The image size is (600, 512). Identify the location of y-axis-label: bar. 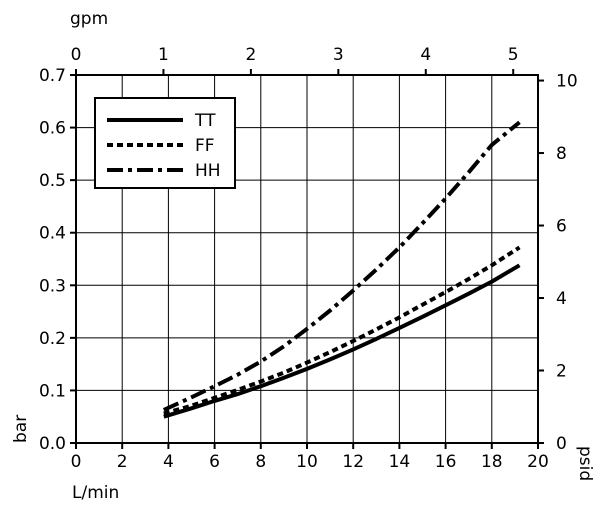
(21, 429).